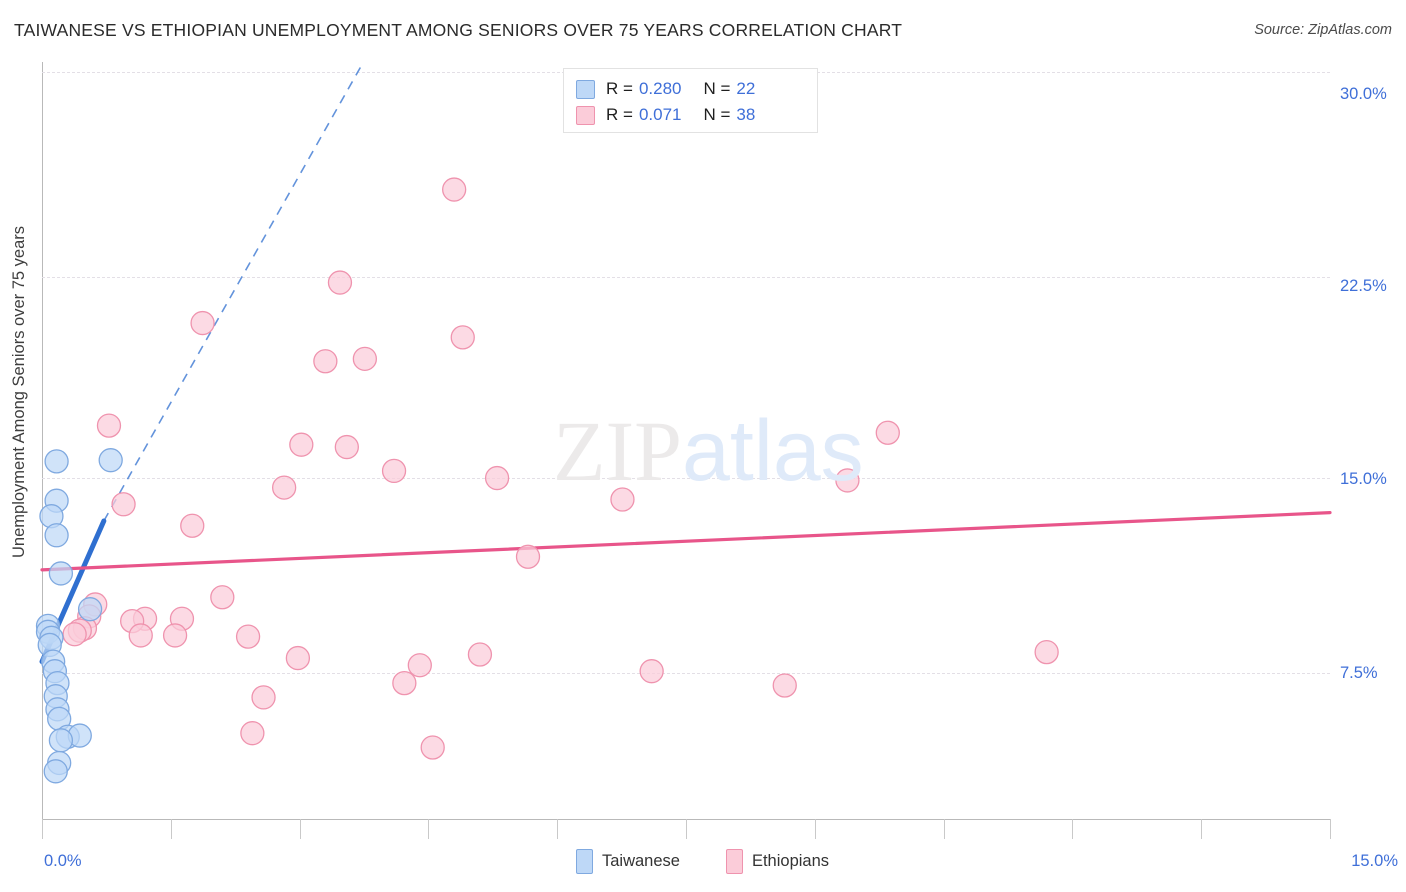  I want to click on n-label-taiwanese: N =, so click(717, 88).